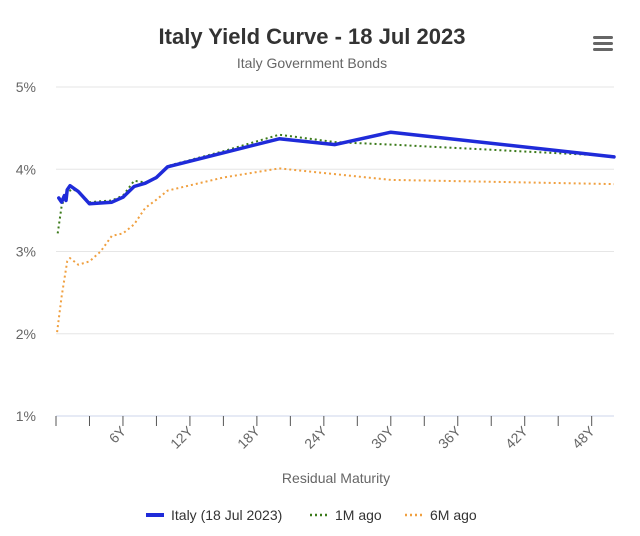 The image size is (640, 536). What do you see at coordinates (26, 169) in the screenshot?
I see `y-tick-label: 4%` at bounding box center [26, 169].